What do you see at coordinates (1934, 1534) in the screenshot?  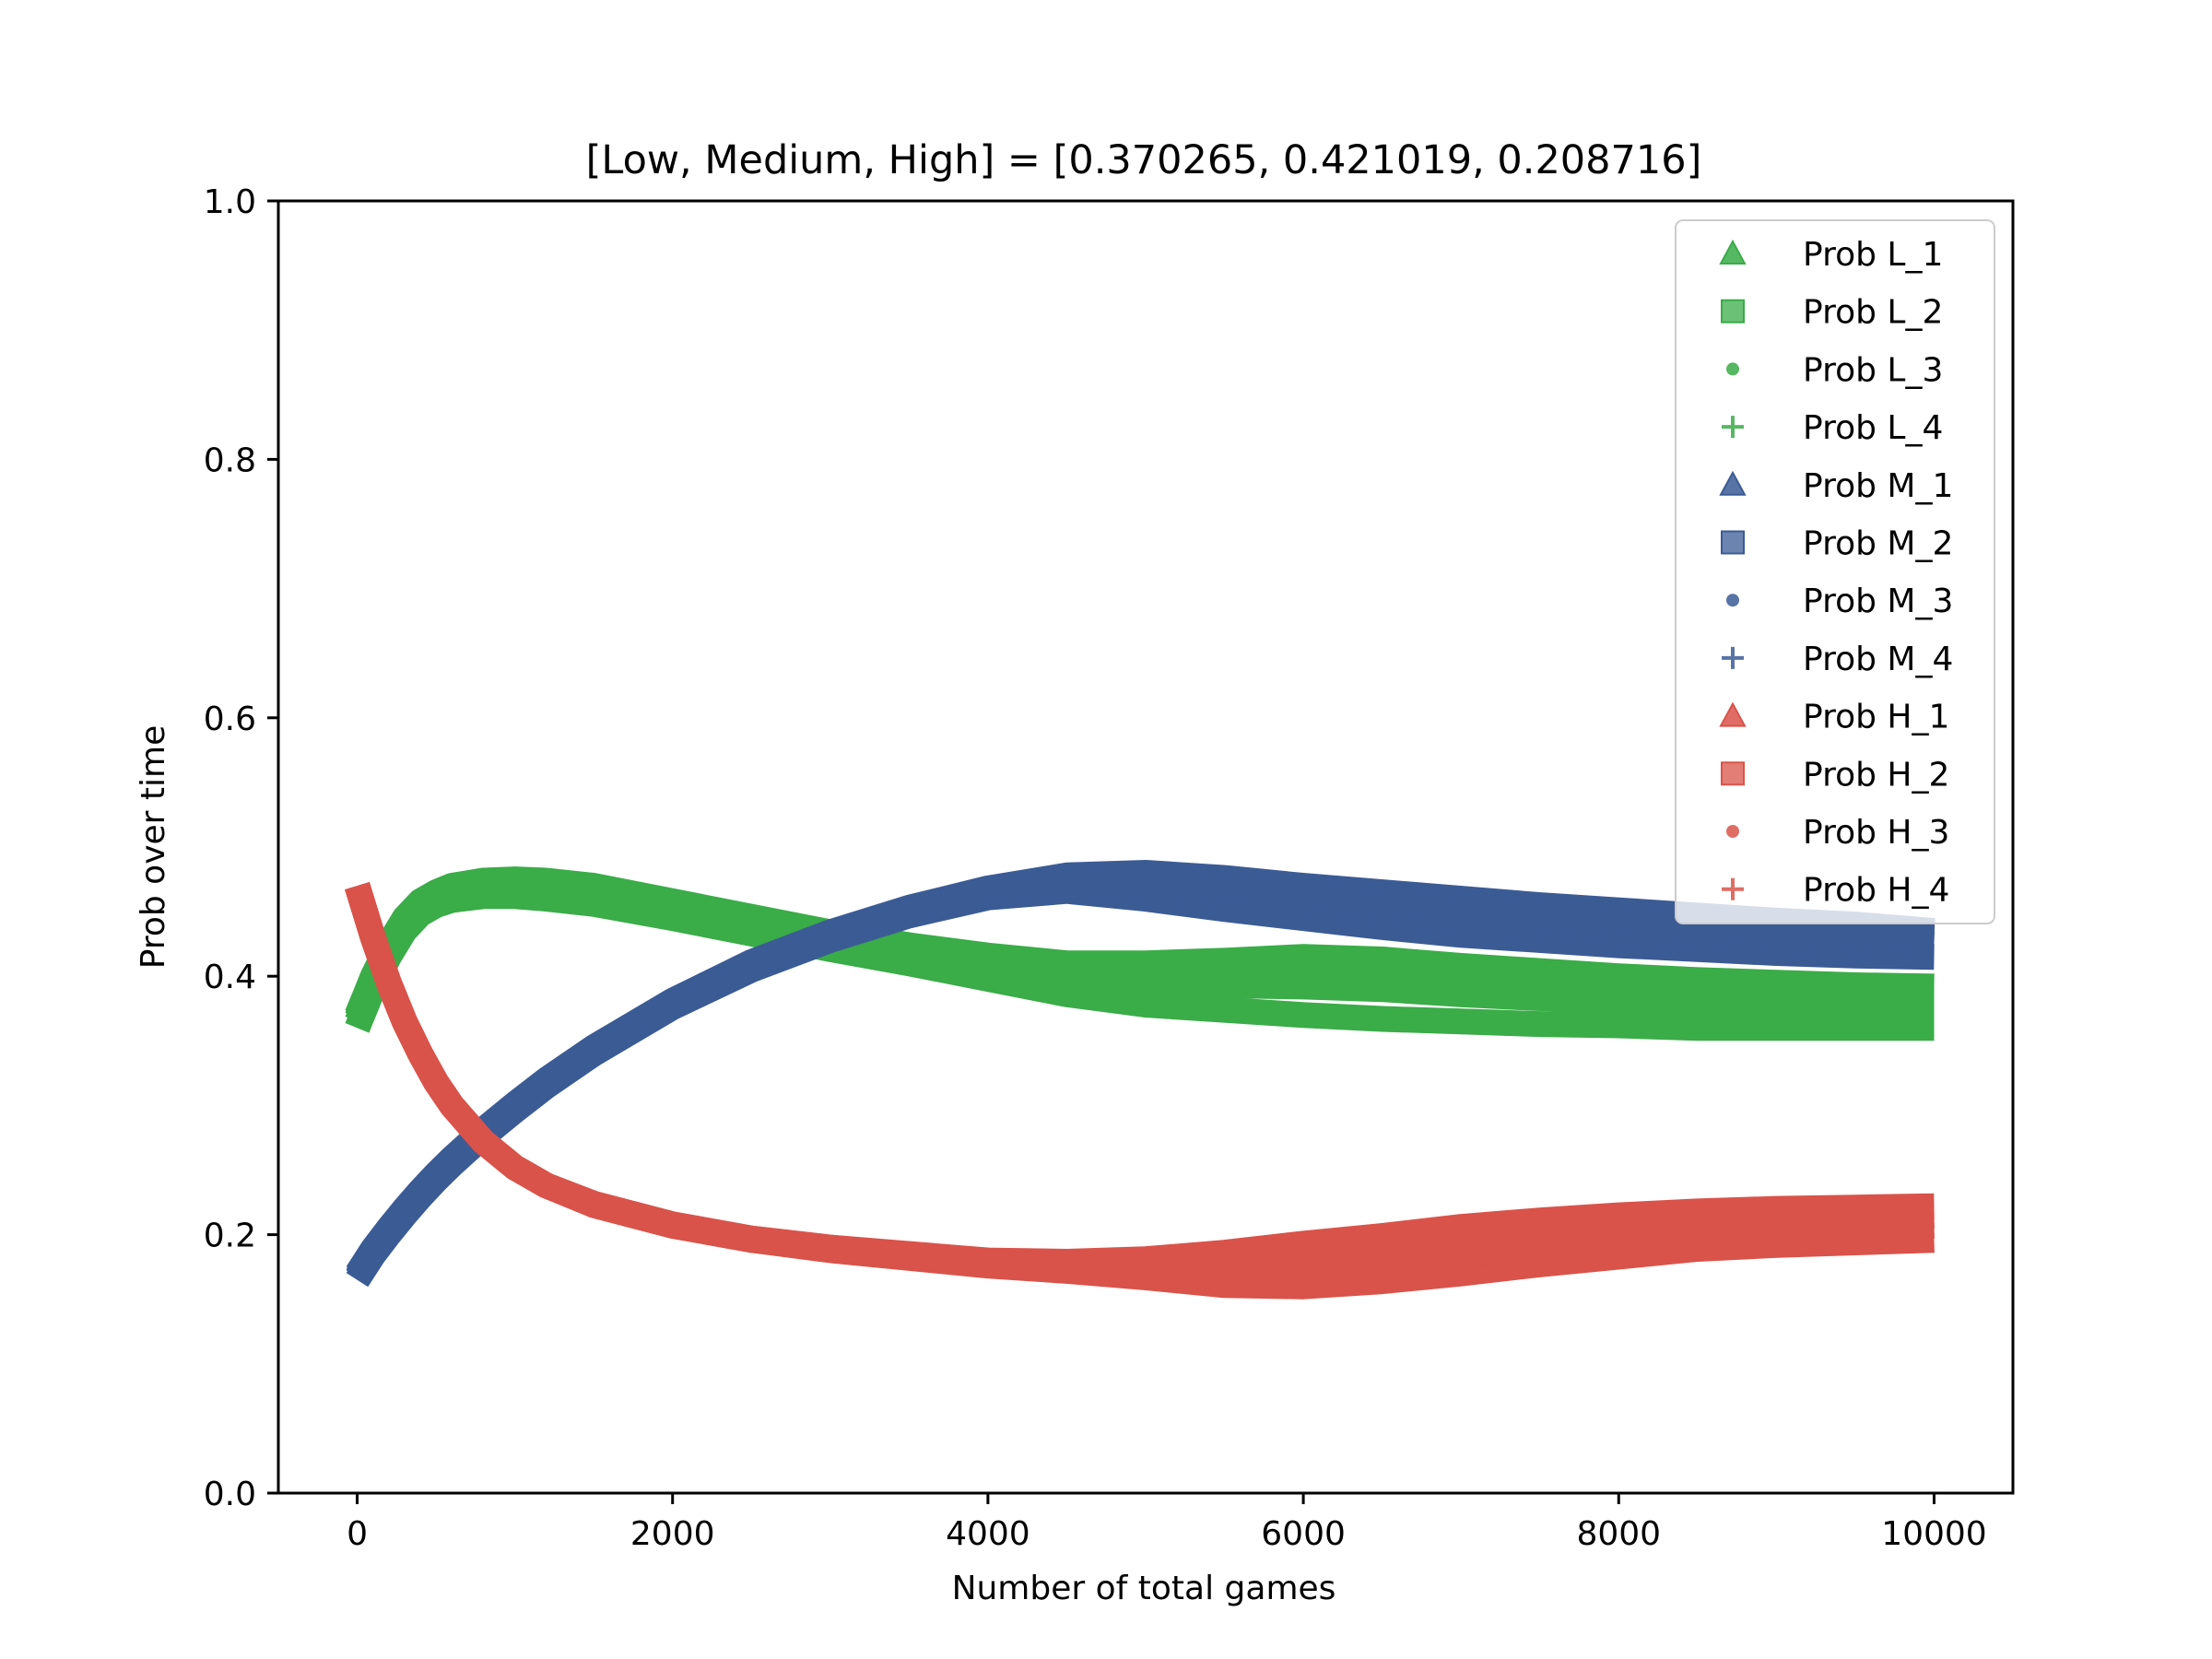 I see `x-tick-label: 10000` at bounding box center [1934, 1534].